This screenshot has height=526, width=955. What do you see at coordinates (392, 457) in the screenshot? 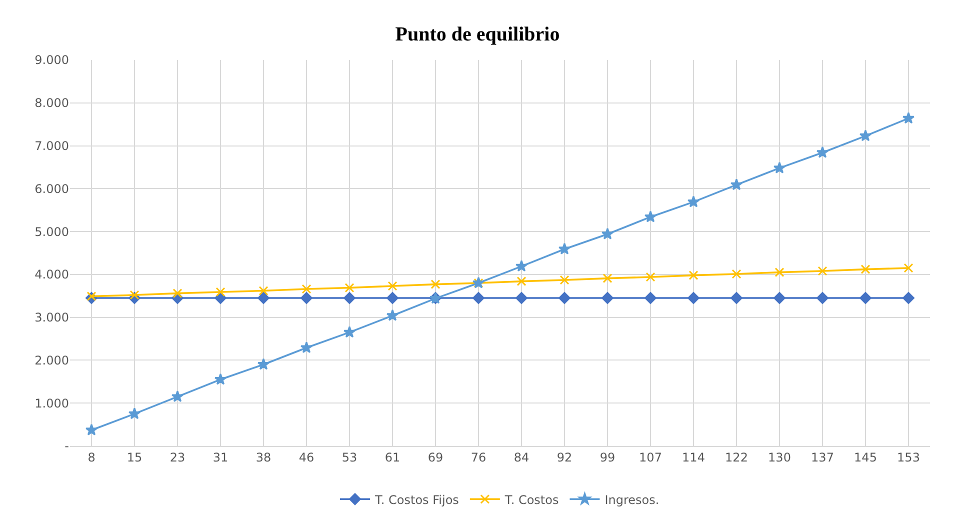
I see `x-tick-label: 61` at bounding box center [392, 457].